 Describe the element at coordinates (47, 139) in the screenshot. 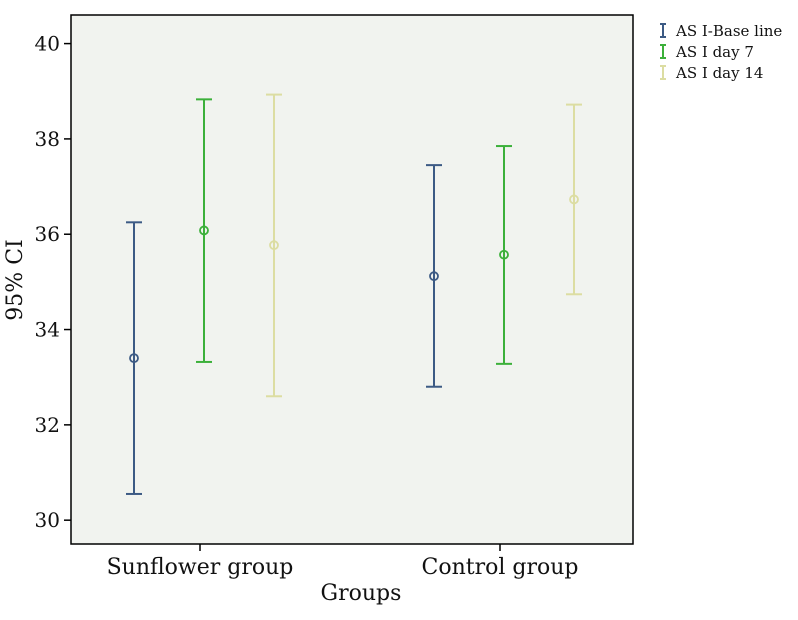

I see `y-tick-label: 38` at that location.